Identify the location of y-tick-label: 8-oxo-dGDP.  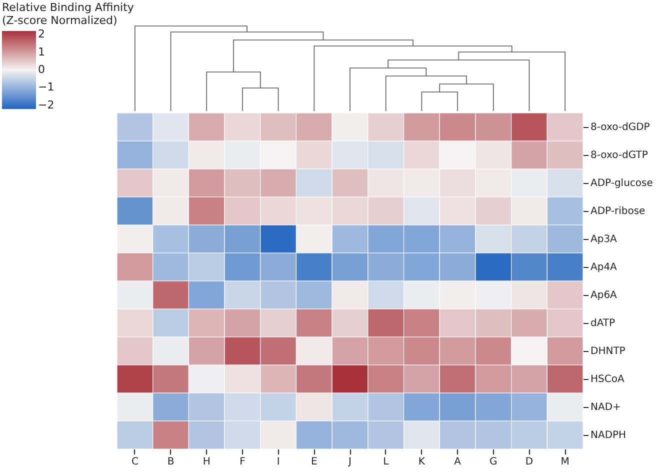
(620, 127).